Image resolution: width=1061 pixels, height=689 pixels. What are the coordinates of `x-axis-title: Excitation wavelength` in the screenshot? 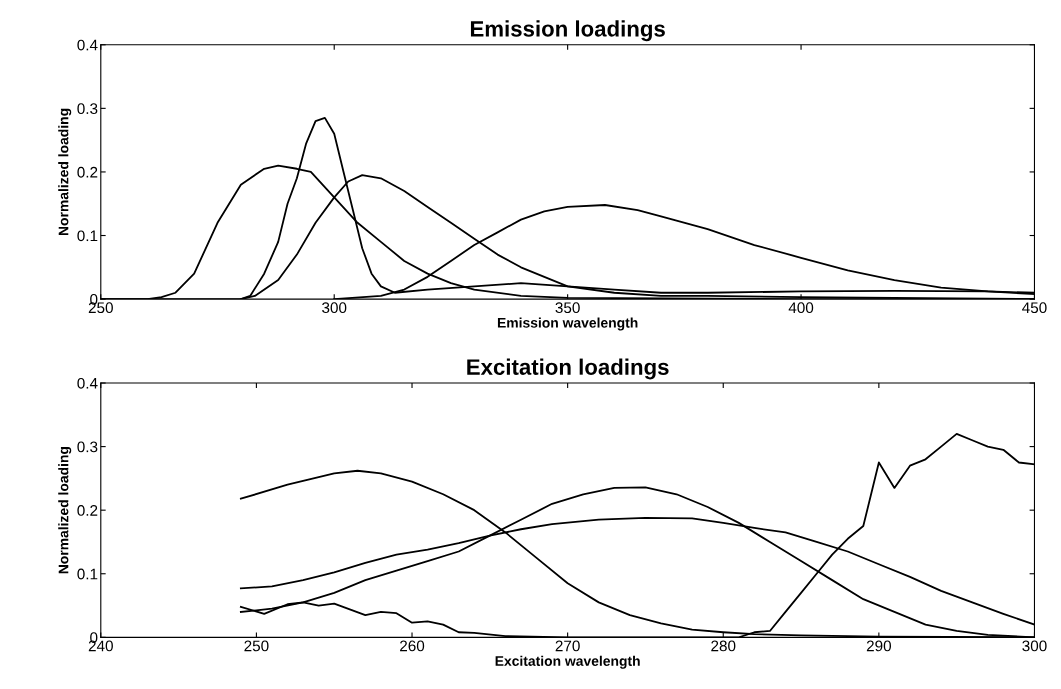 It's located at (567, 662).